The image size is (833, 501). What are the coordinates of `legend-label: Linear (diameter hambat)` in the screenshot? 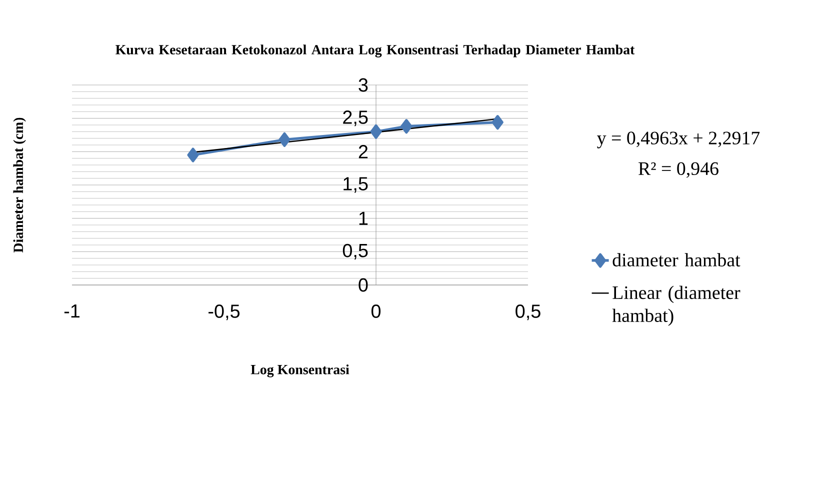 It's located at (676, 306).